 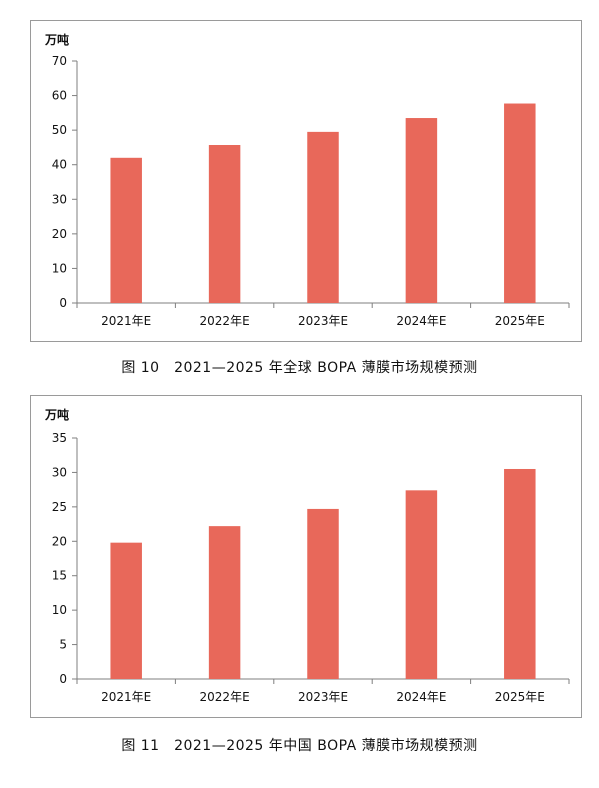 What do you see at coordinates (59, 96) in the screenshot?
I see `y-tick-label: 60` at bounding box center [59, 96].